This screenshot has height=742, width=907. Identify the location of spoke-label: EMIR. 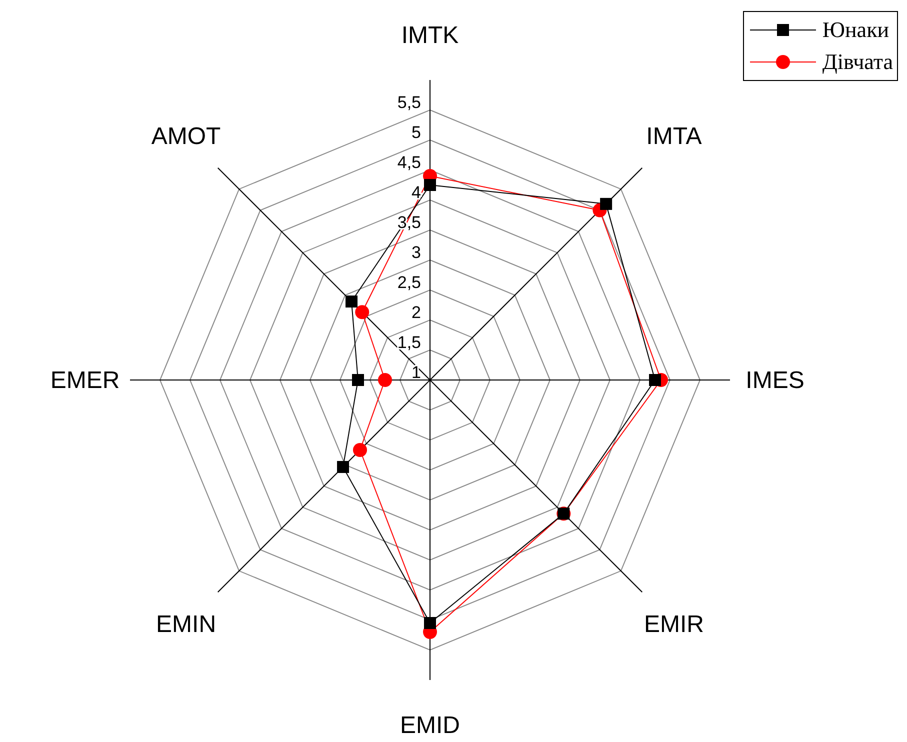
(674, 624).